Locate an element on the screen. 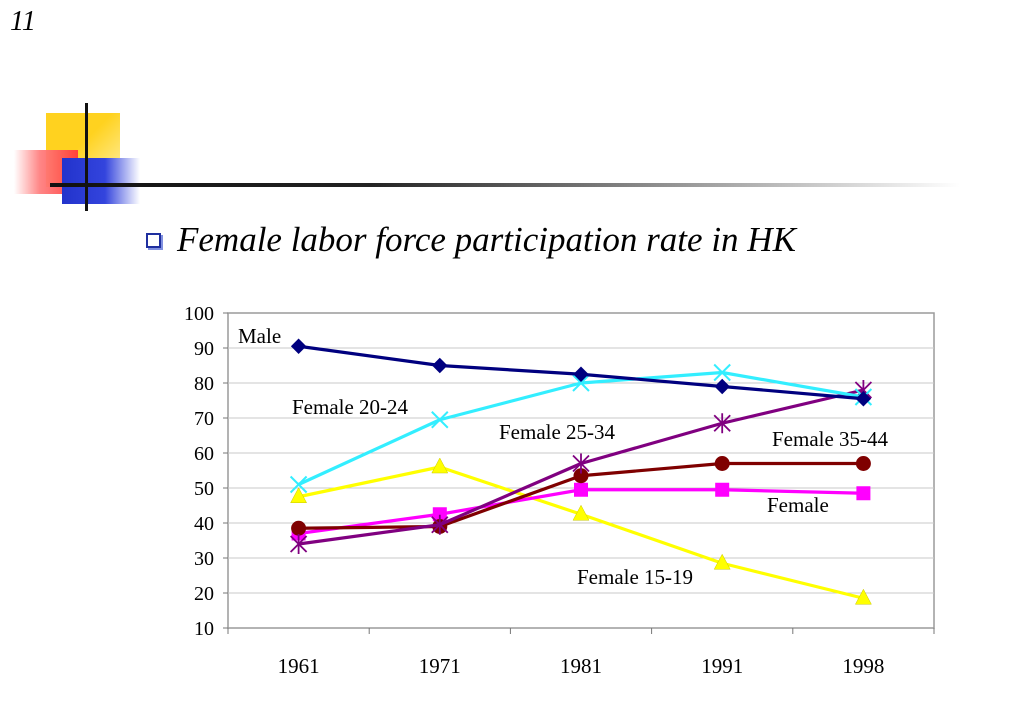 Image resolution: width=1023 pixels, height=708 pixels. y-tick-label: 50 is located at coordinates (204, 489).